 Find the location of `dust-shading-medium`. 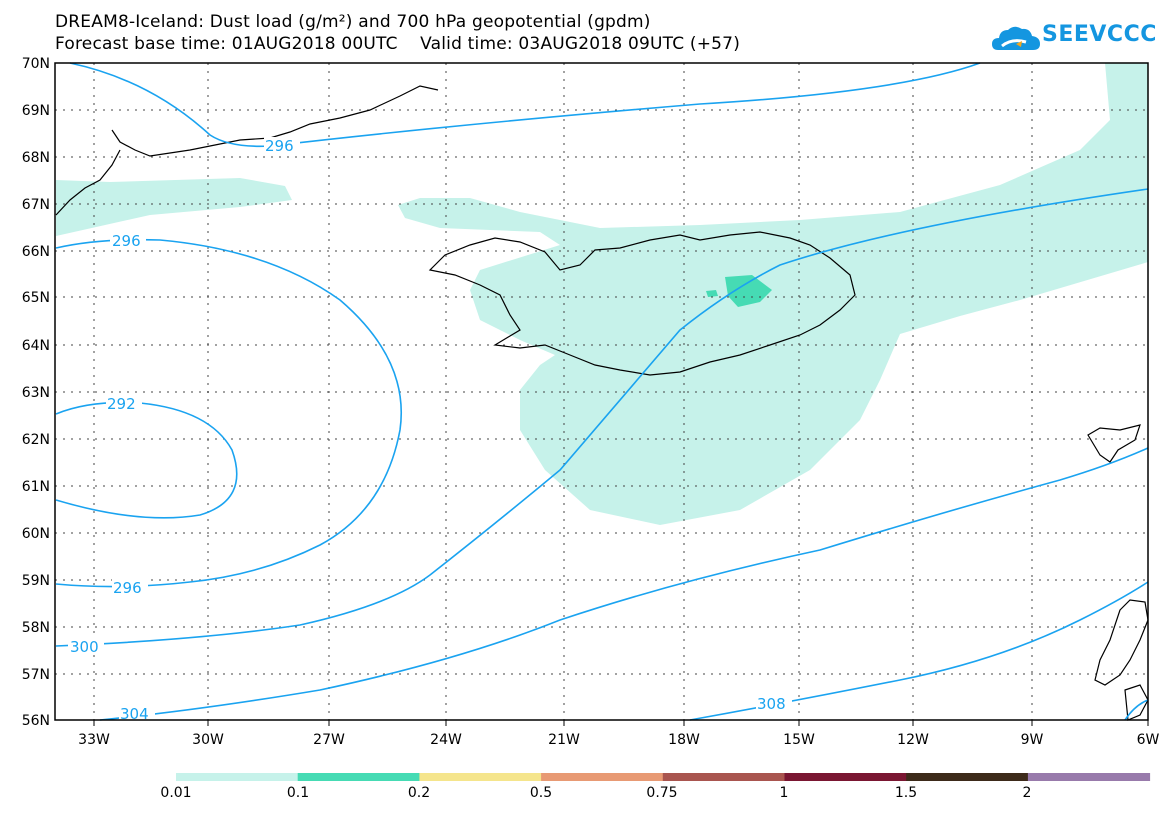

dust-shading-medium is located at coordinates (739, 291).